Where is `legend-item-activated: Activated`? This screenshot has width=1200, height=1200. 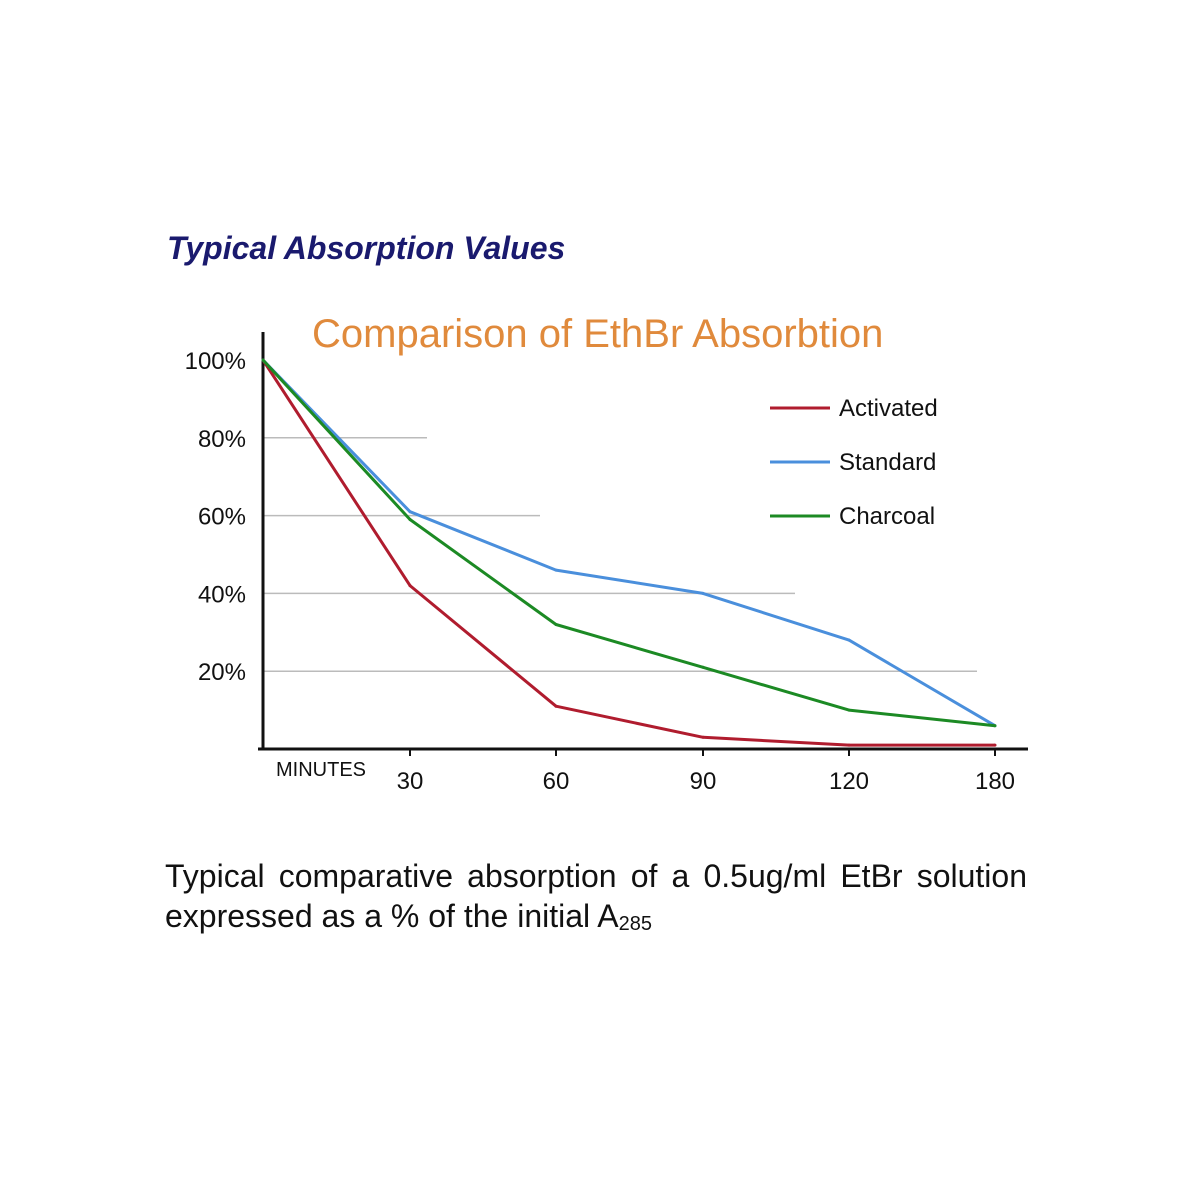 legend-item-activated: Activated is located at coordinates (854, 408).